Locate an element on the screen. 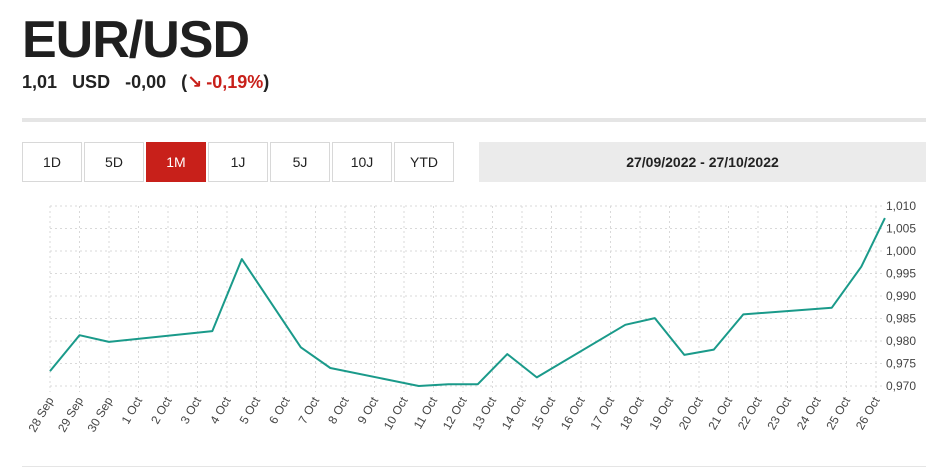 This screenshot has width=948, height=472. x-tick-label: 8 Oct is located at coordinates (338, 410).